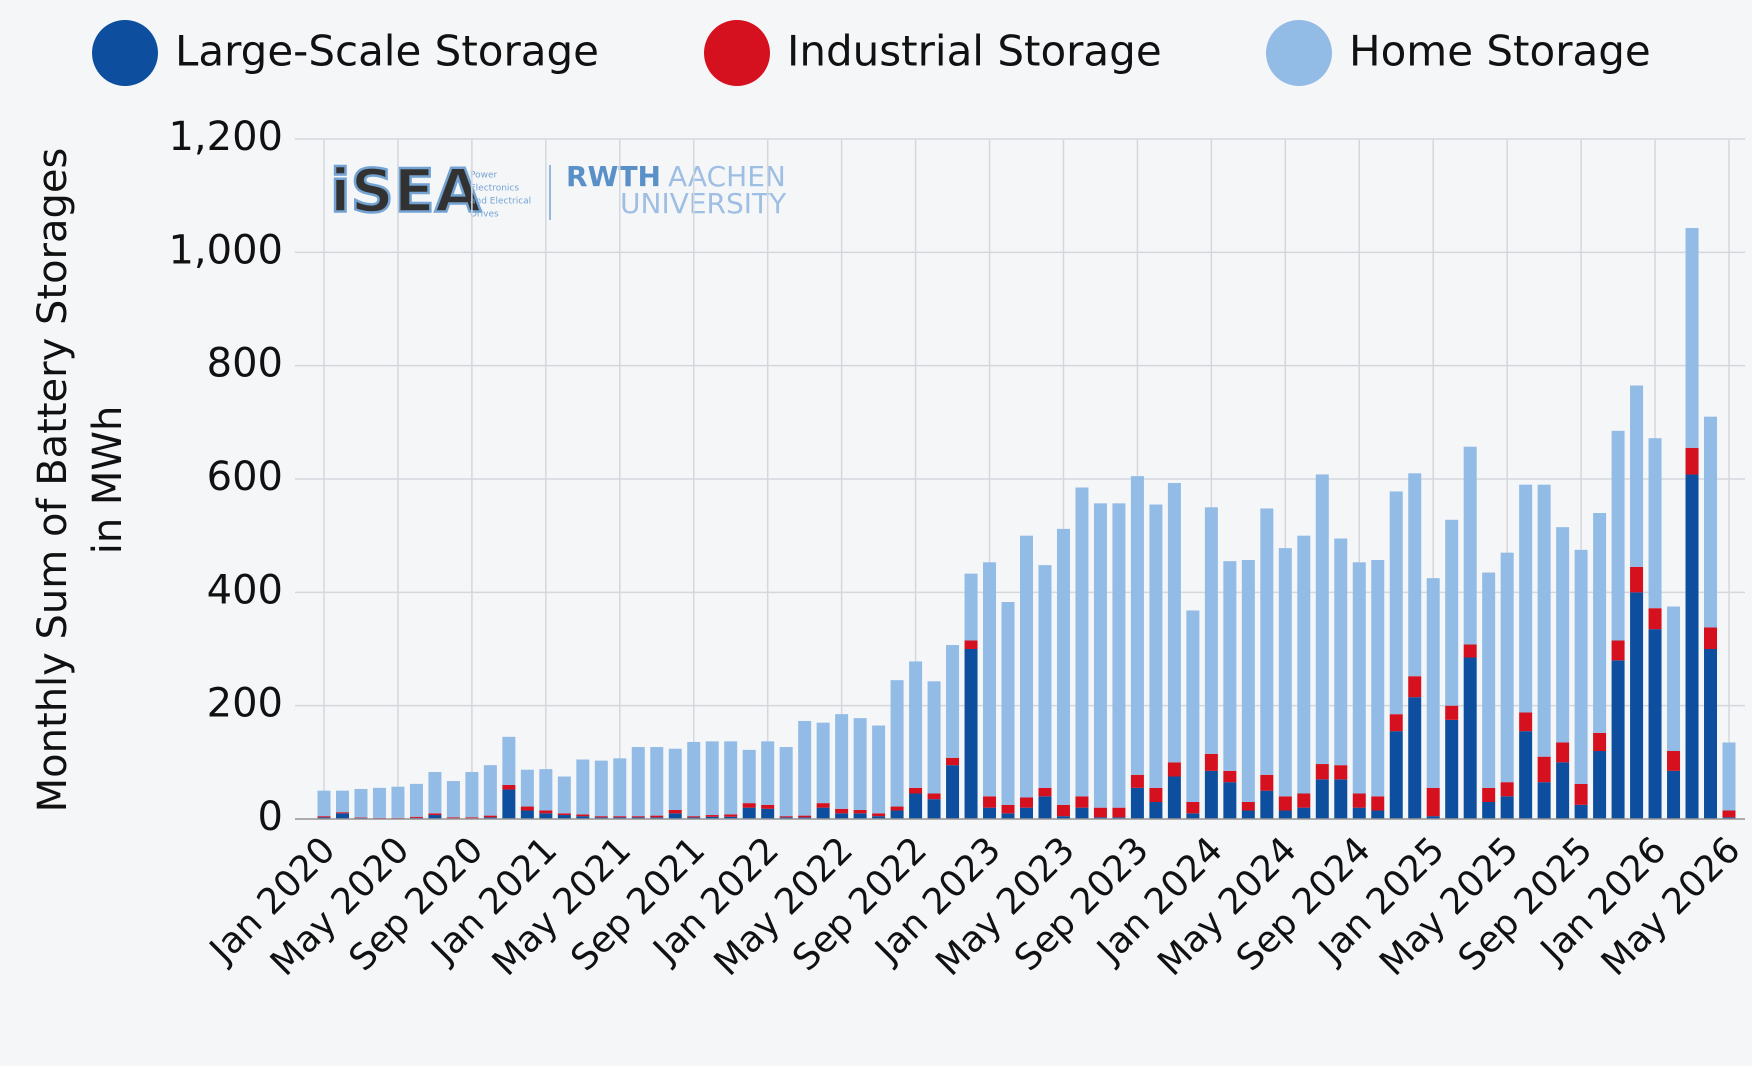 Image resolution: width=1752 pixels, height=1066 pixels. Describe the element at coordinates (1299, 53) in the screenshot. I see `legend-swatch` at that location.